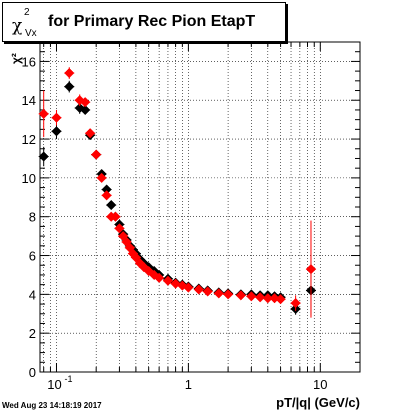  I want to click on x-axis-label: pT/|q| (GeV/c), so click(318, 402).